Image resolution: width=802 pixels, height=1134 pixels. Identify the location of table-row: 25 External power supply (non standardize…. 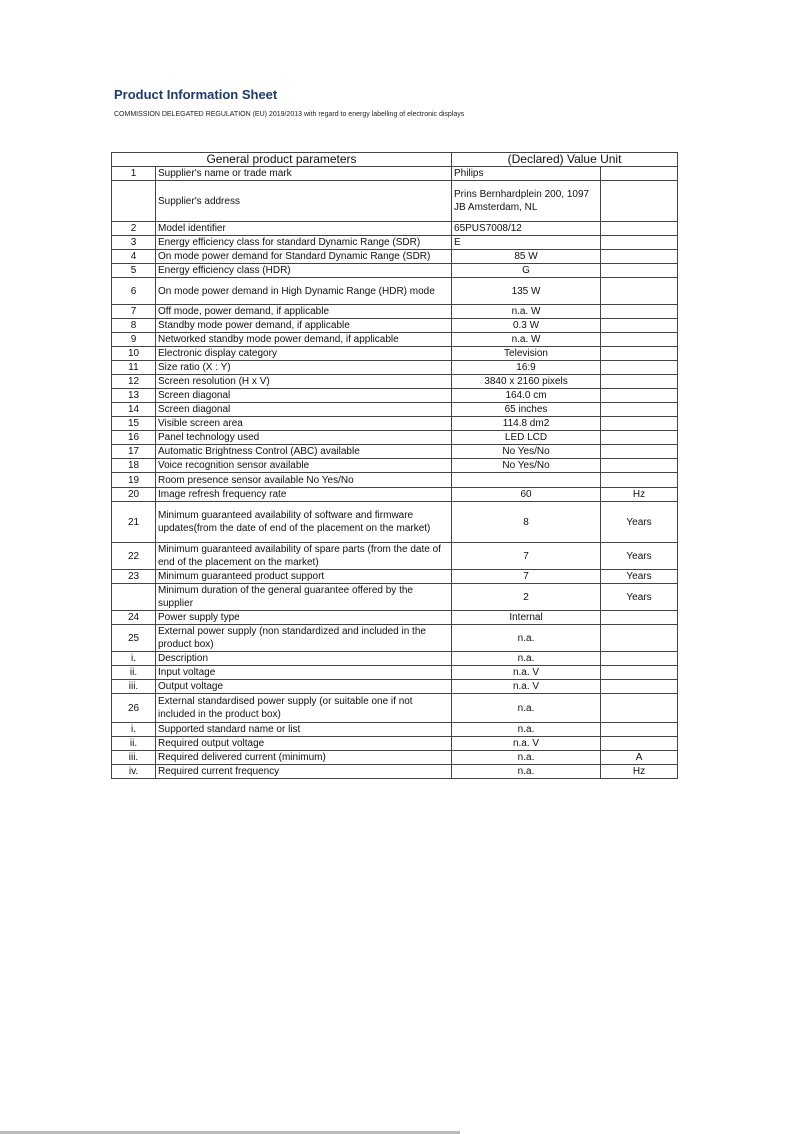
(395, 638).